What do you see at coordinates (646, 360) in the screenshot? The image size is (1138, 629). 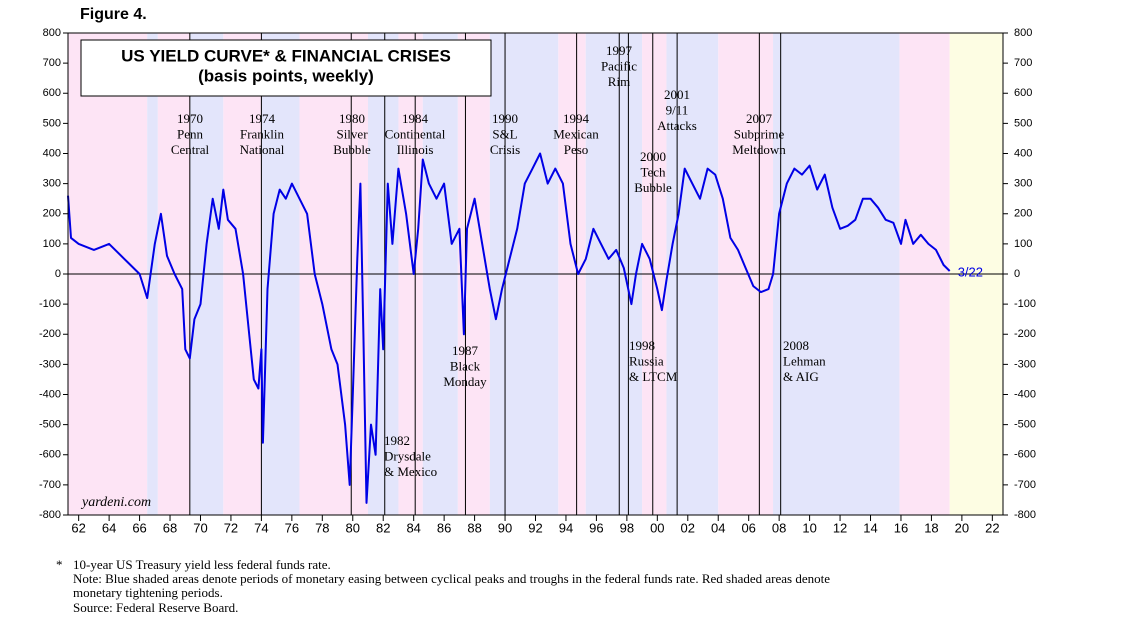 I see `event-label: Russia` at bounding box center [646, 360].